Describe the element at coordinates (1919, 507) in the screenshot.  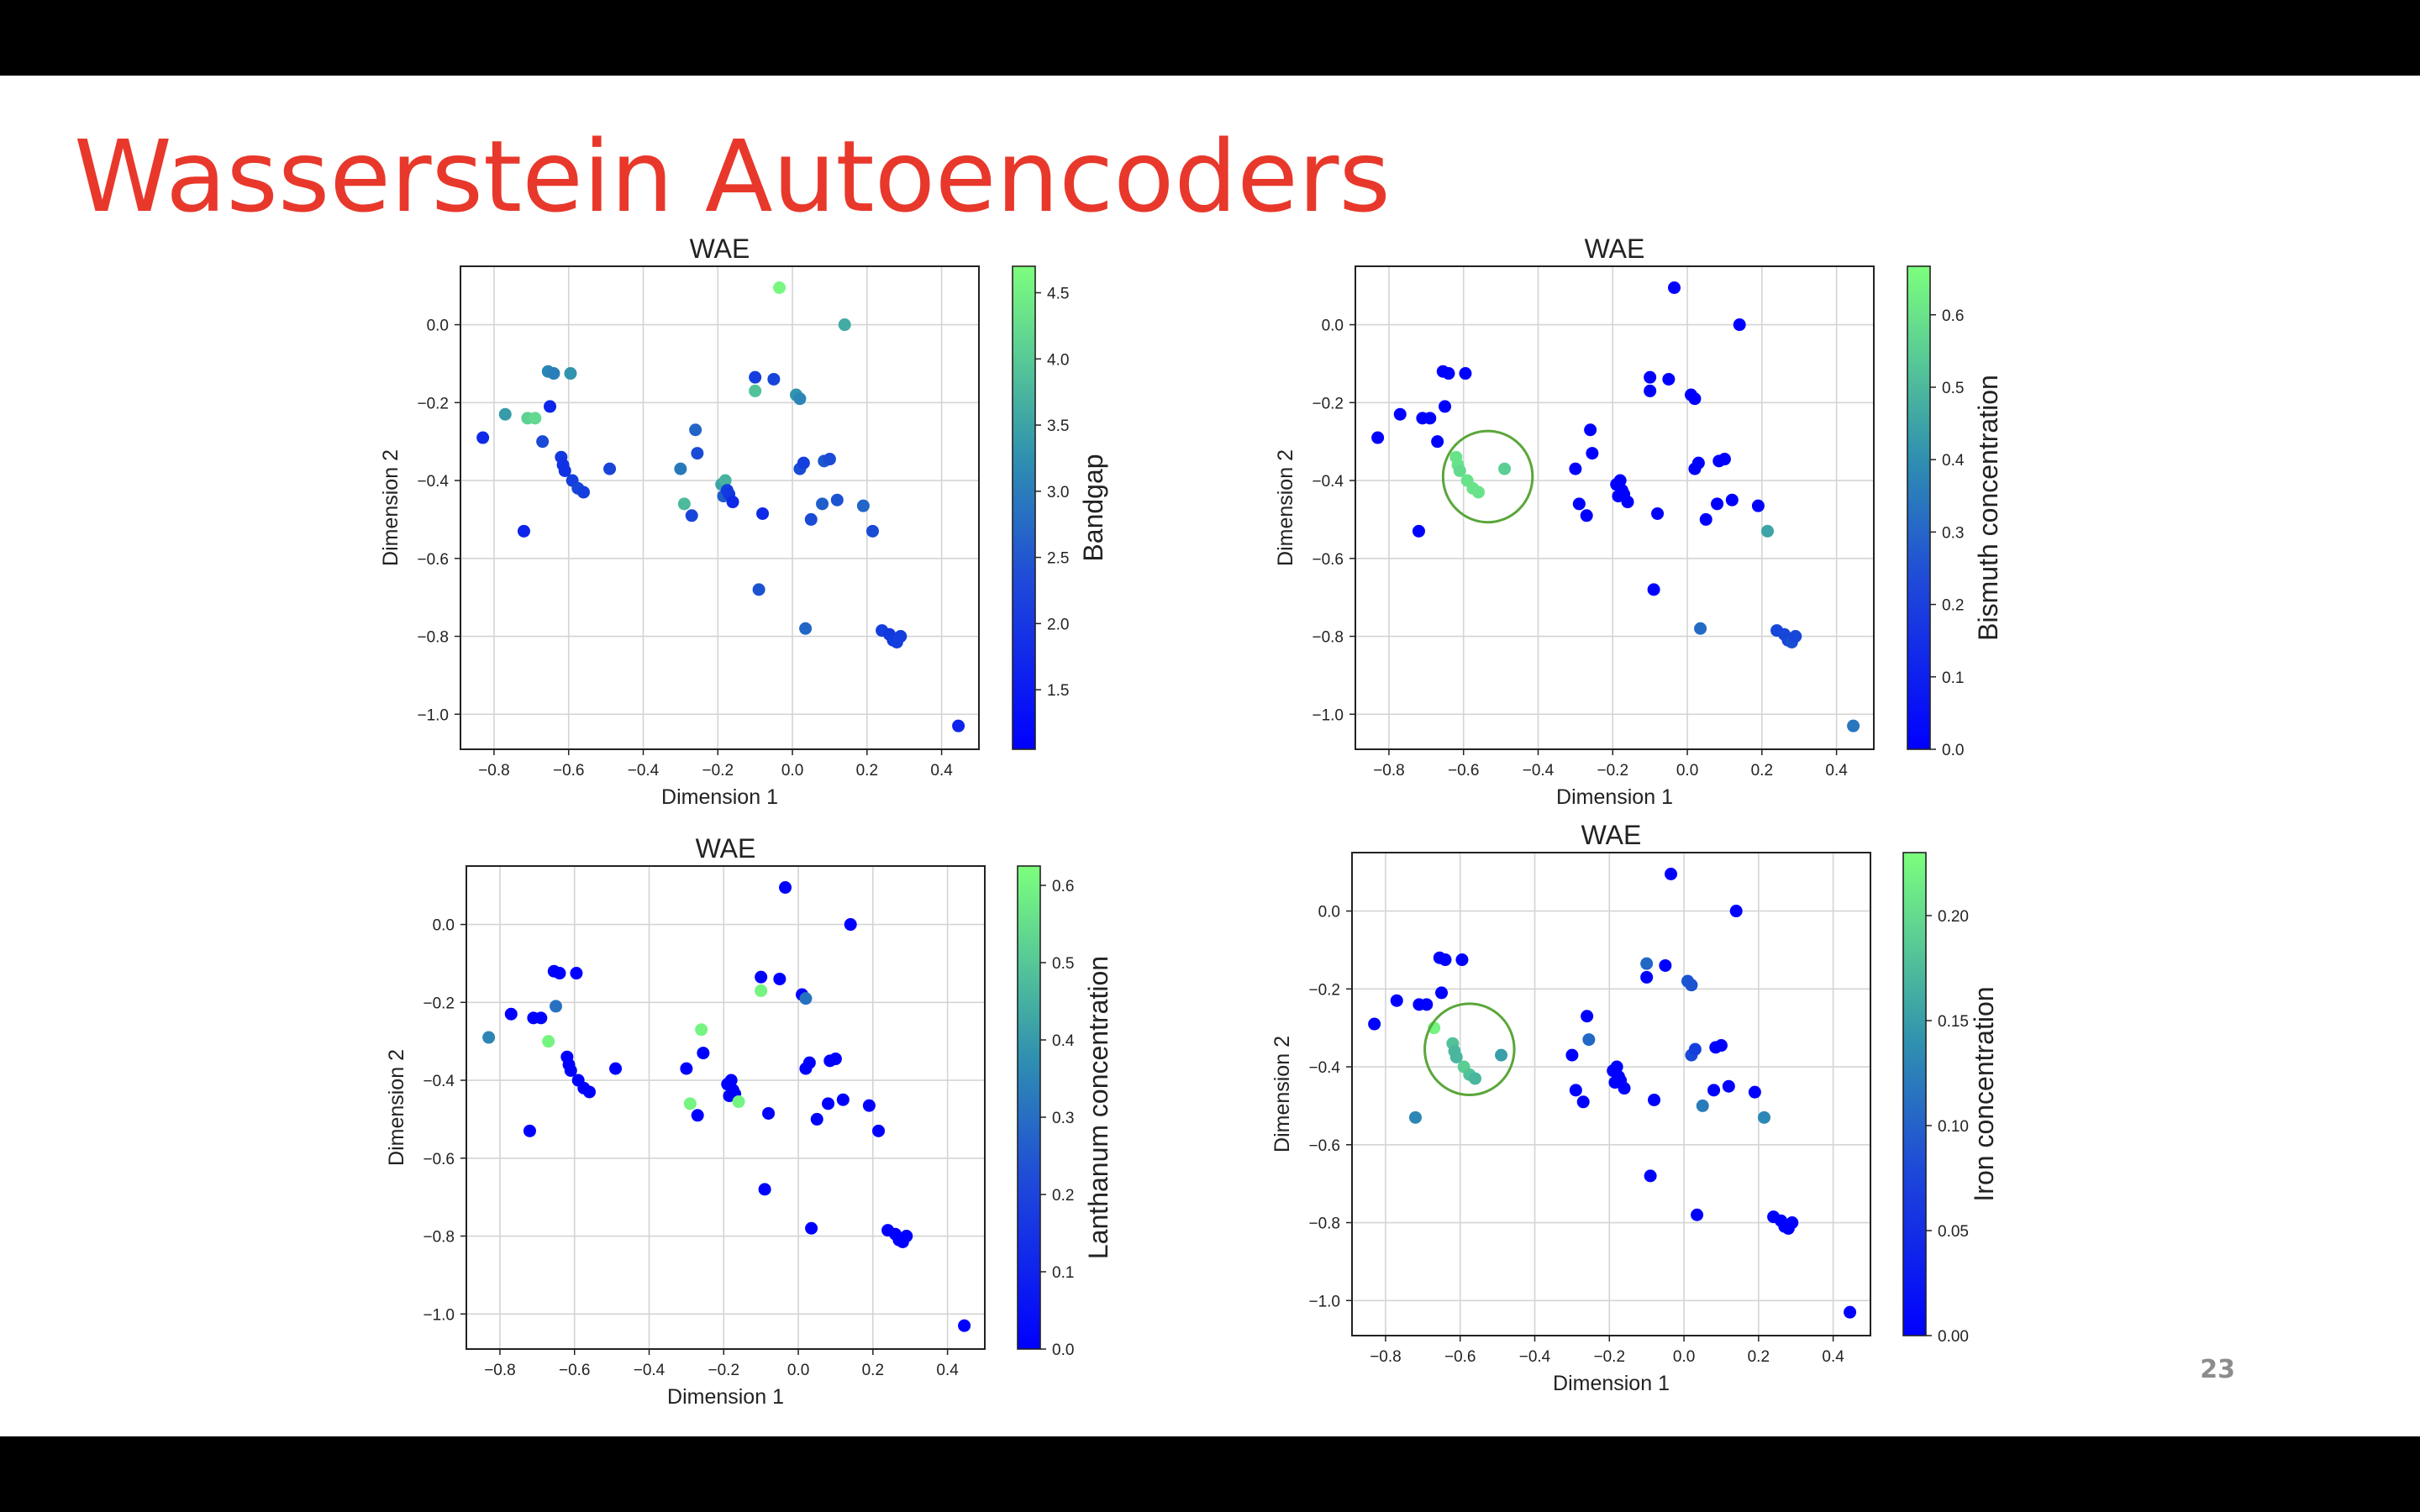
I see `colorbar` at that location.